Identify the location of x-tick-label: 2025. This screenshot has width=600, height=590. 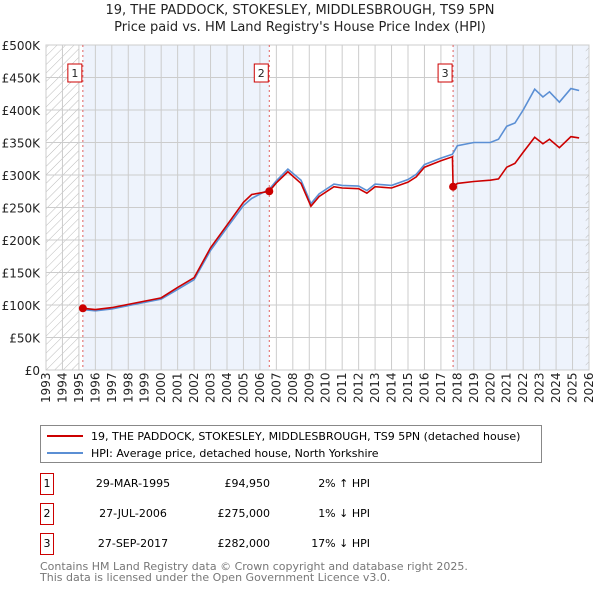
(573, 387).